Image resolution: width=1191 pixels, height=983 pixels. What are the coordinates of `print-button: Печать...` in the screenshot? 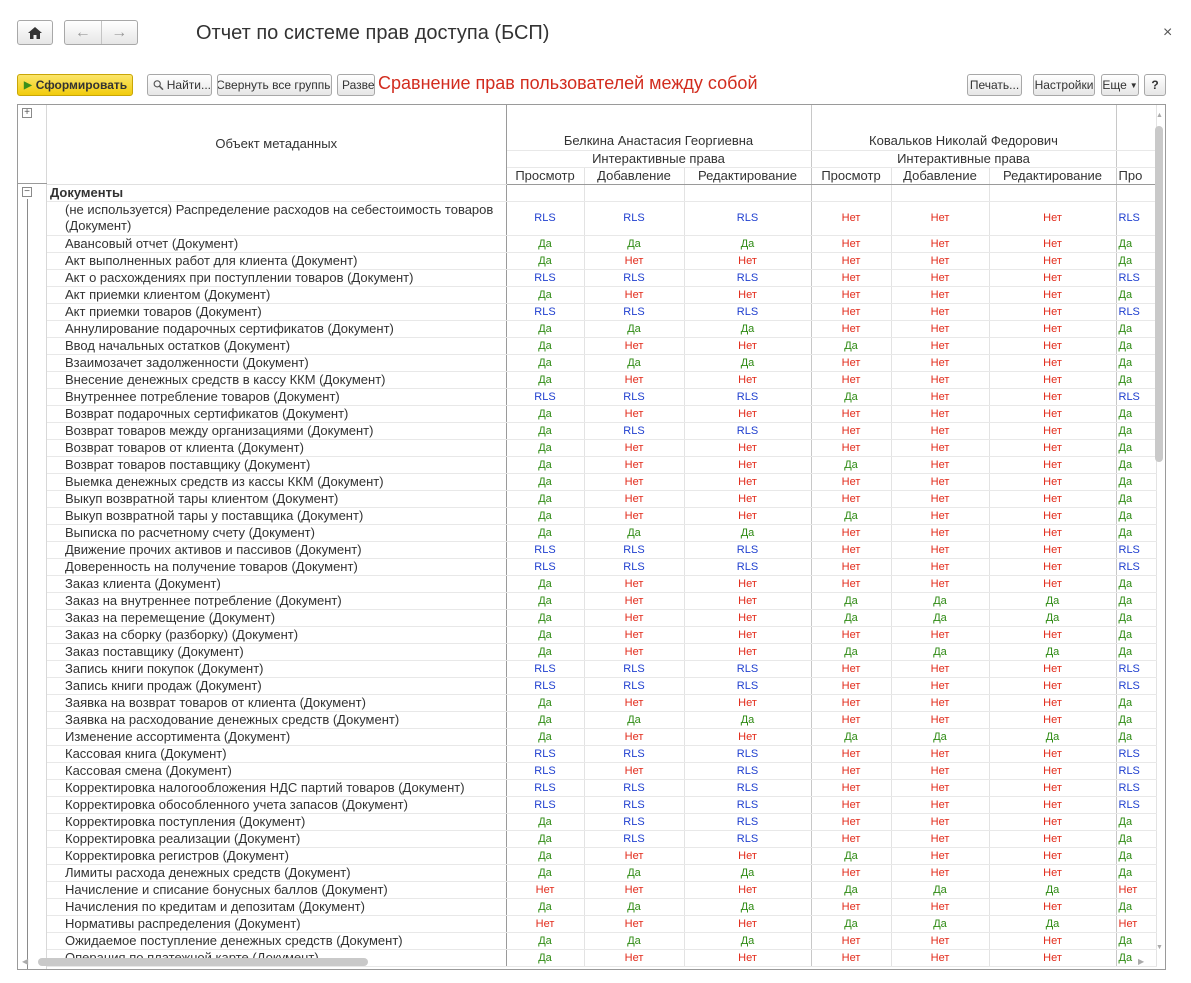 It's located at (994, 85).